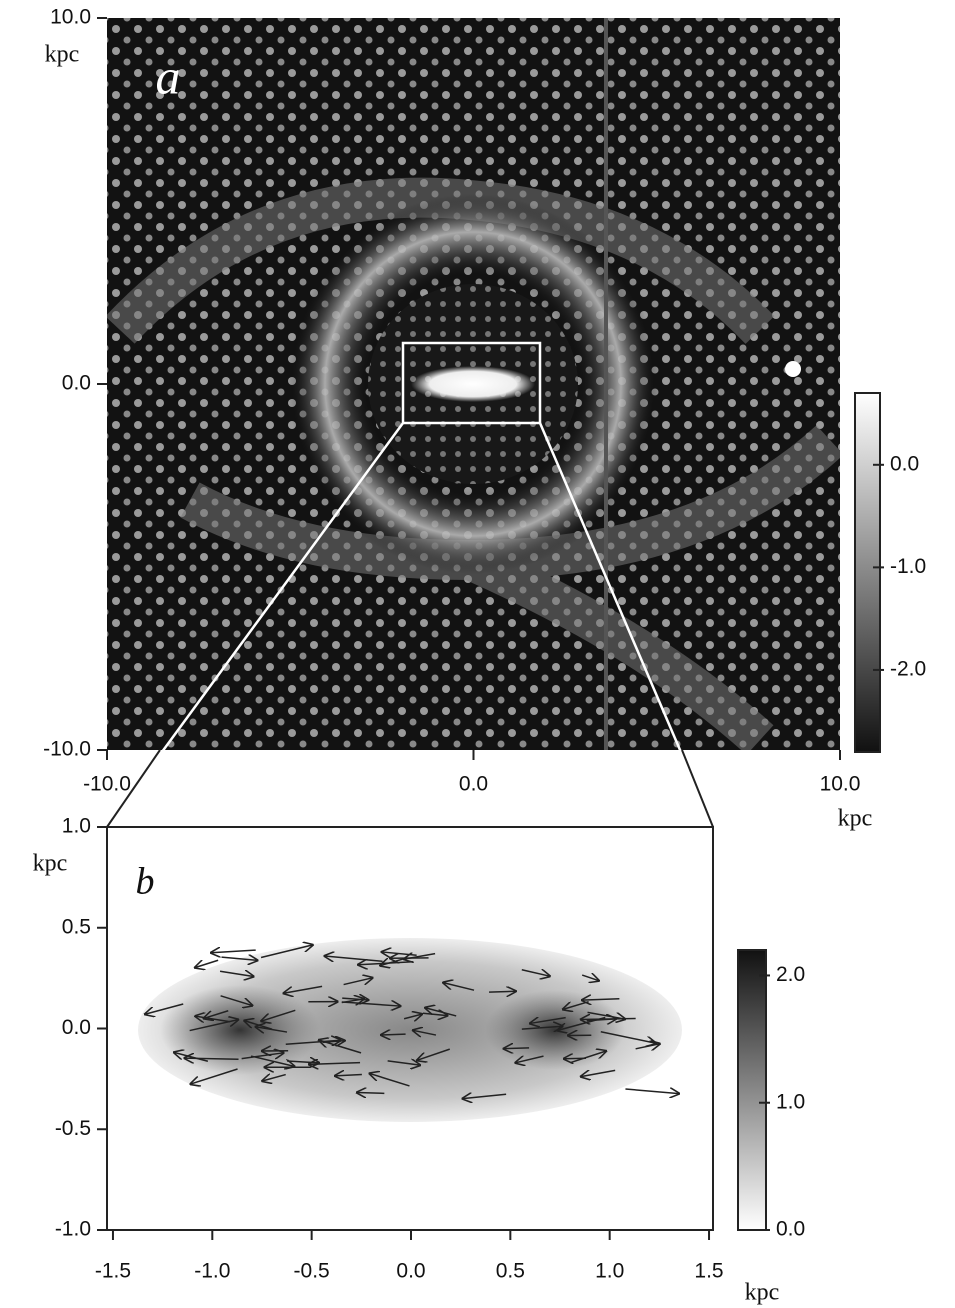  I want to click on colorbar-tick-label: -2.0, so click(908, 668).